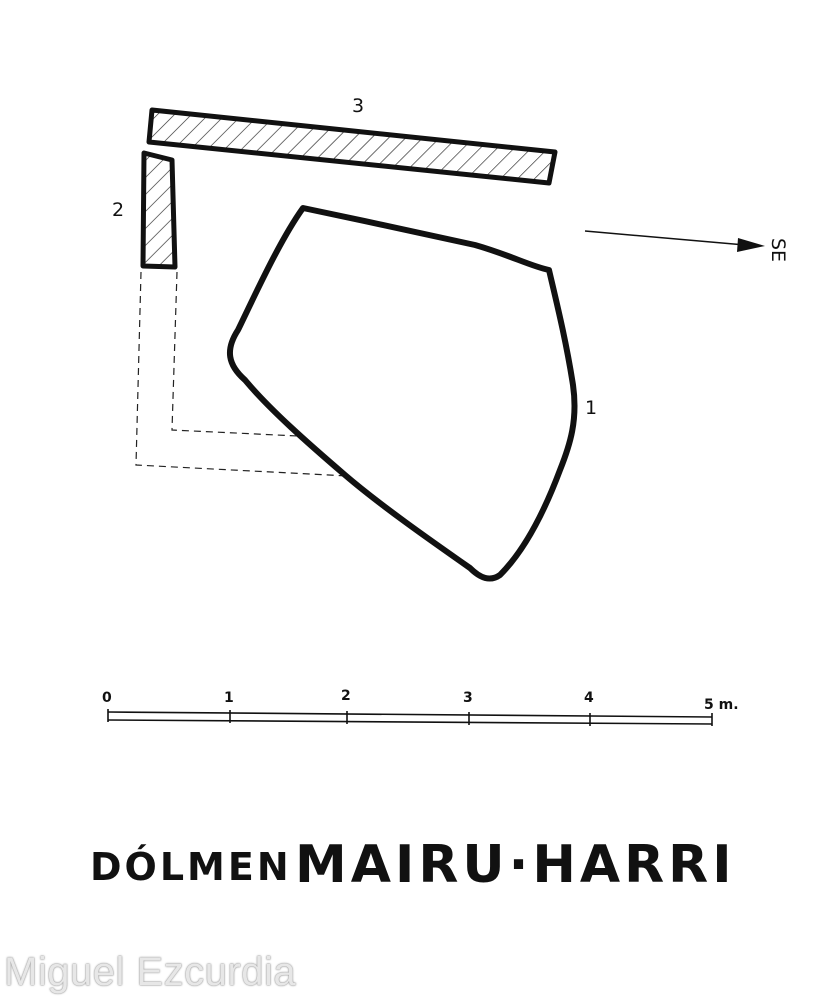 Image resolution: width=818 pixels, height=1000 pixels. Describe the element at coordinates (150, 972) in the screenshot. I see `watermark: Miguel Ezcurdia` at that location.